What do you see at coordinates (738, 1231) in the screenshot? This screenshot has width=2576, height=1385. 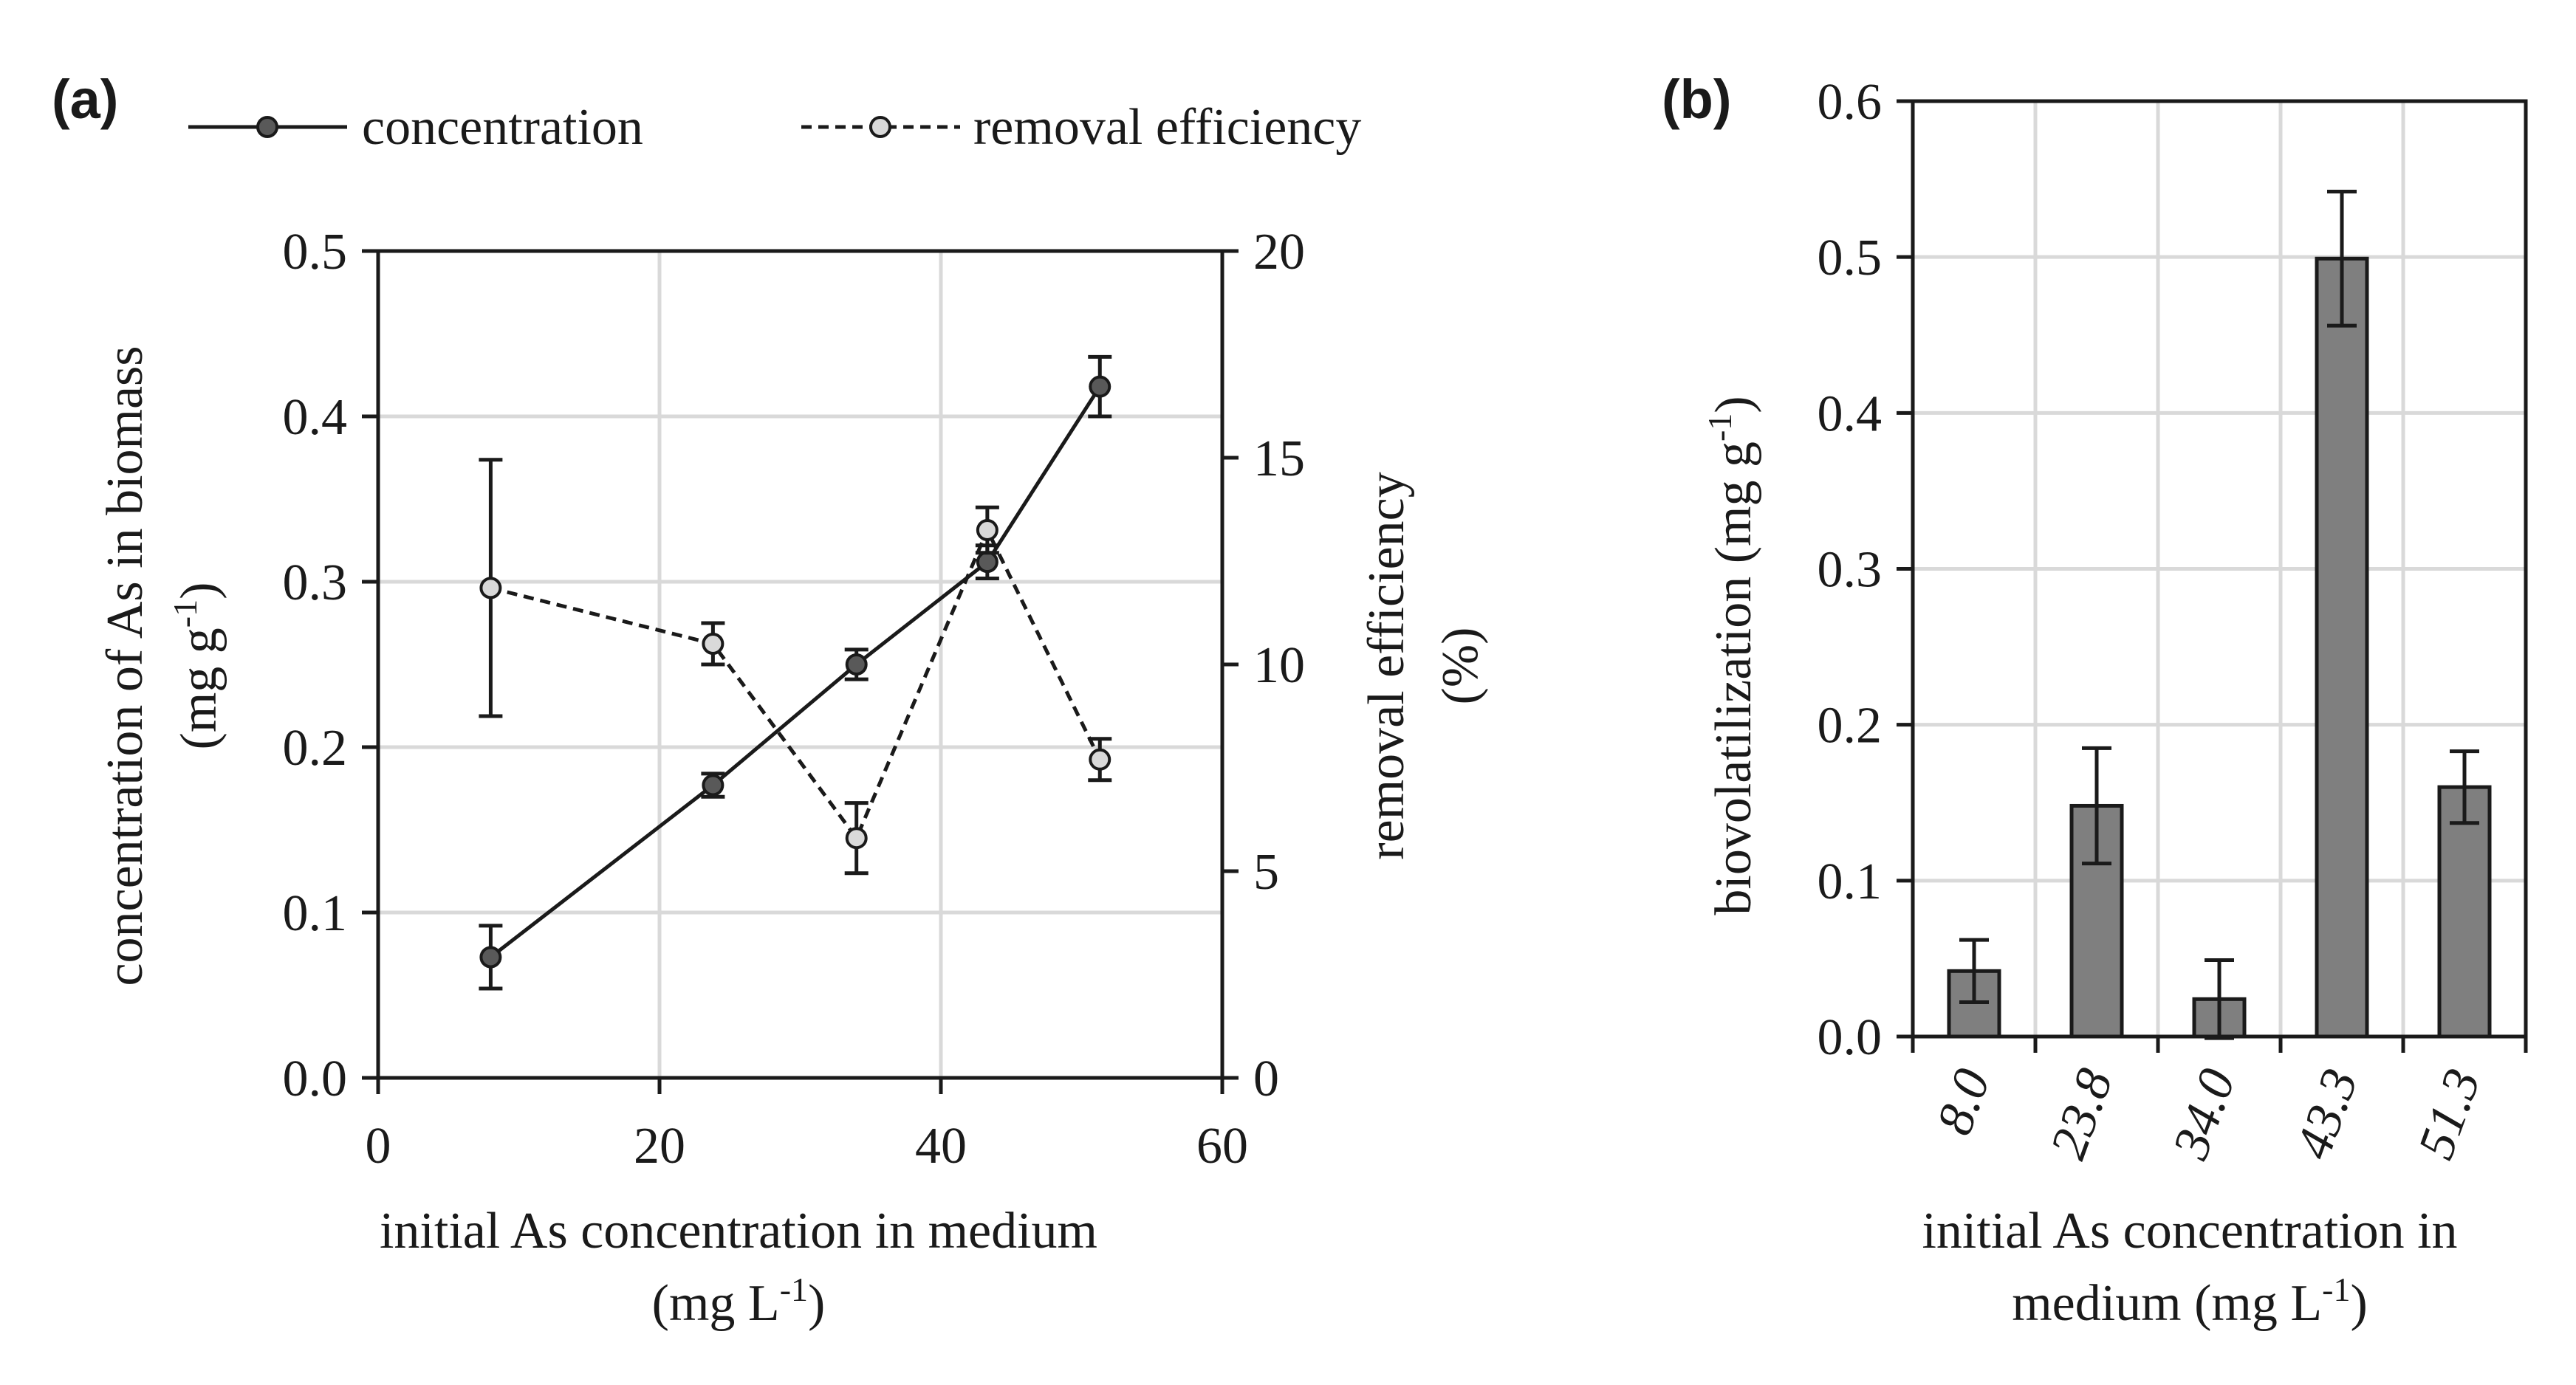 I see `x-axis-label-a-line1: initial As concentration in medium` at bounding box center [738, 1231].